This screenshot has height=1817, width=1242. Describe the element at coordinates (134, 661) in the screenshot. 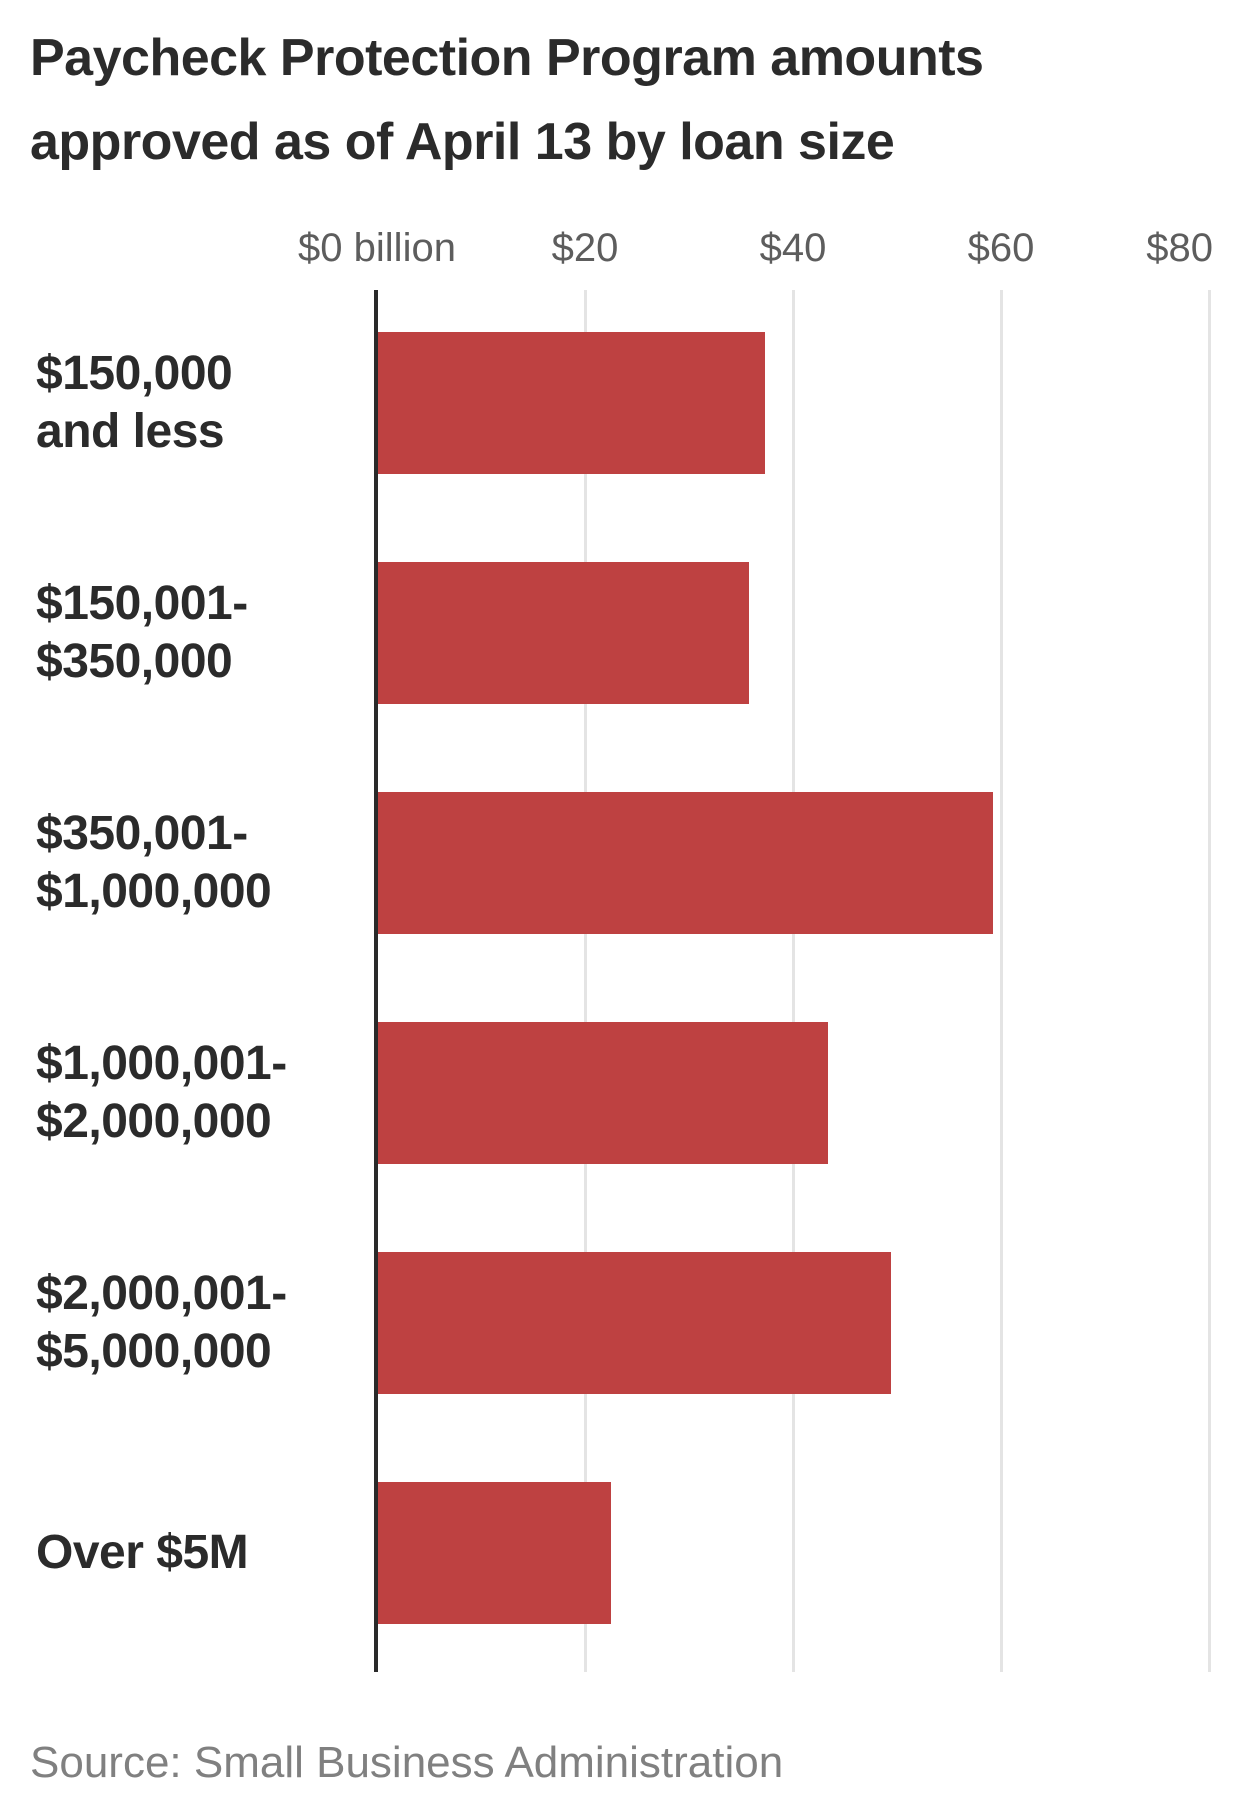

I see `category-label-line: $350,000` at that location.